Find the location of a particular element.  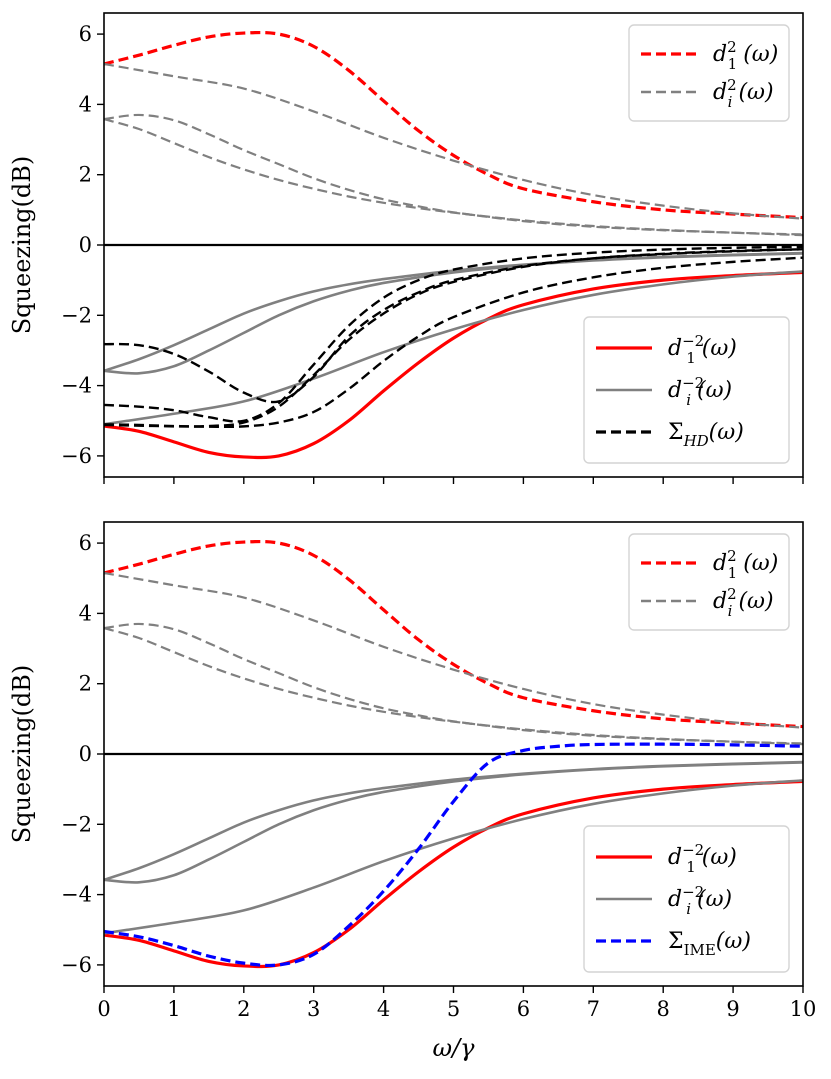

x-tick-label: 5 is located at coordinates (453, 1009).